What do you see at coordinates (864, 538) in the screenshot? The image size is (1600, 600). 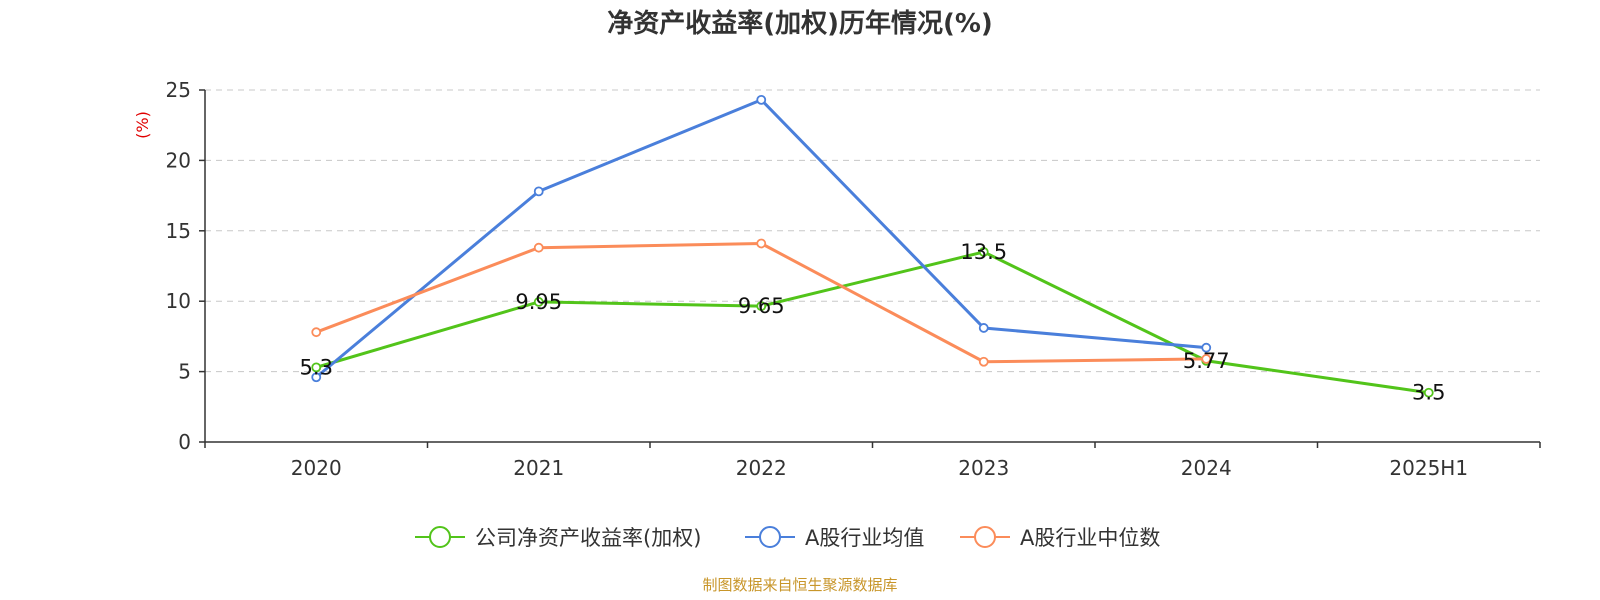 I see `legend-label: A股行业均值` at bounding box center [864, 538].